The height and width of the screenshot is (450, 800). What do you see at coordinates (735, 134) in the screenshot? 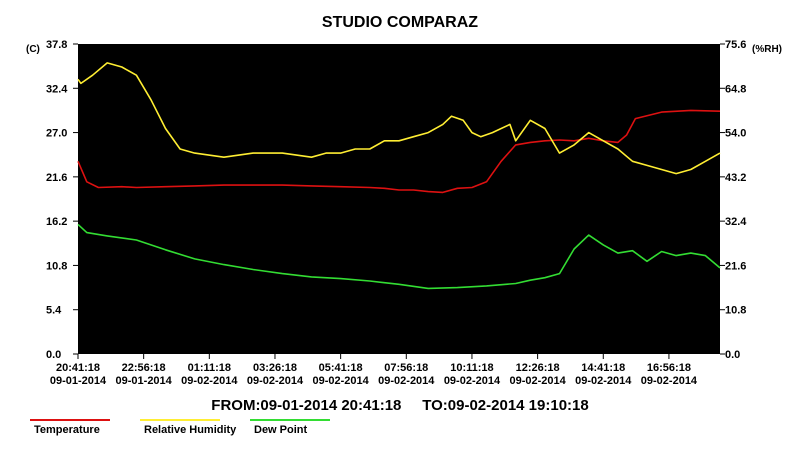
I see `y-right-tick-label: 54.0` at bounding box center [735, 134].